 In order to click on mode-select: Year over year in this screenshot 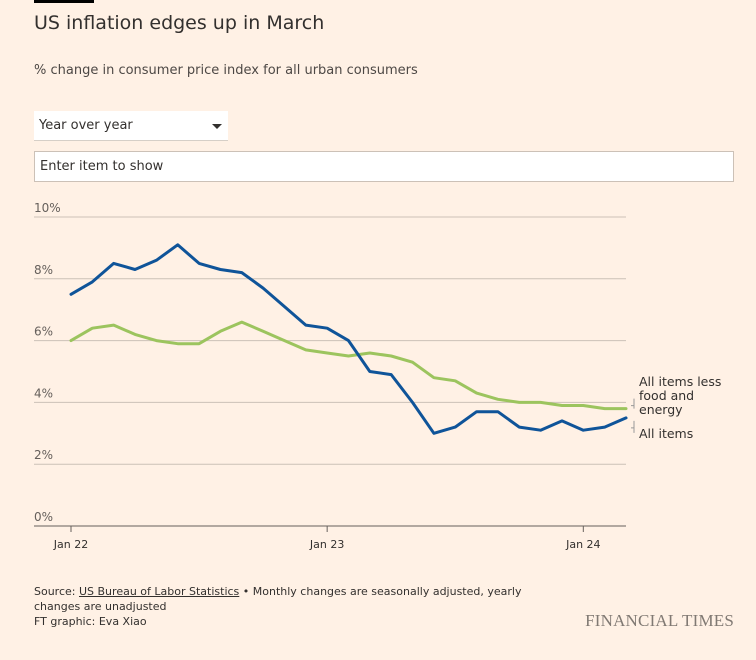, I will do `click(131, 126)`.